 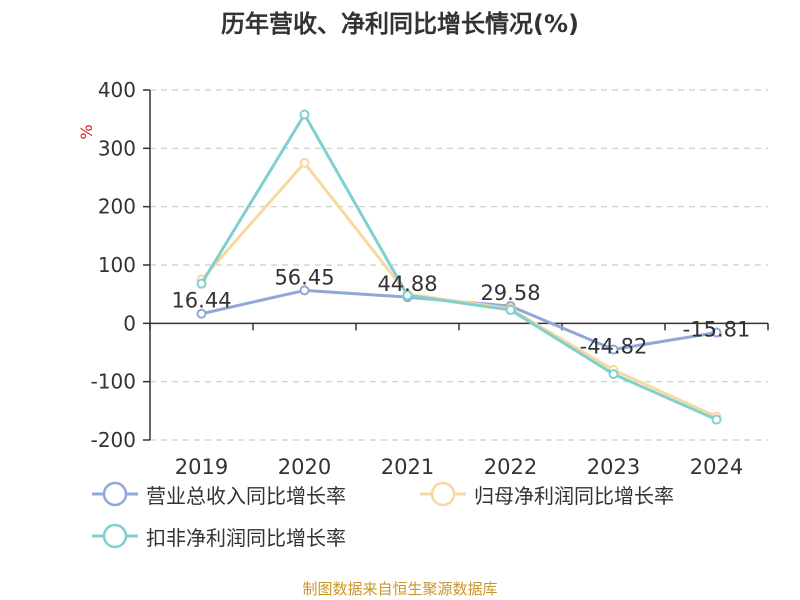 What do you see at coordinates (716, 467) in the screenshot?
I see `x-tick-label: 2024` at bounding box center [716, 467].